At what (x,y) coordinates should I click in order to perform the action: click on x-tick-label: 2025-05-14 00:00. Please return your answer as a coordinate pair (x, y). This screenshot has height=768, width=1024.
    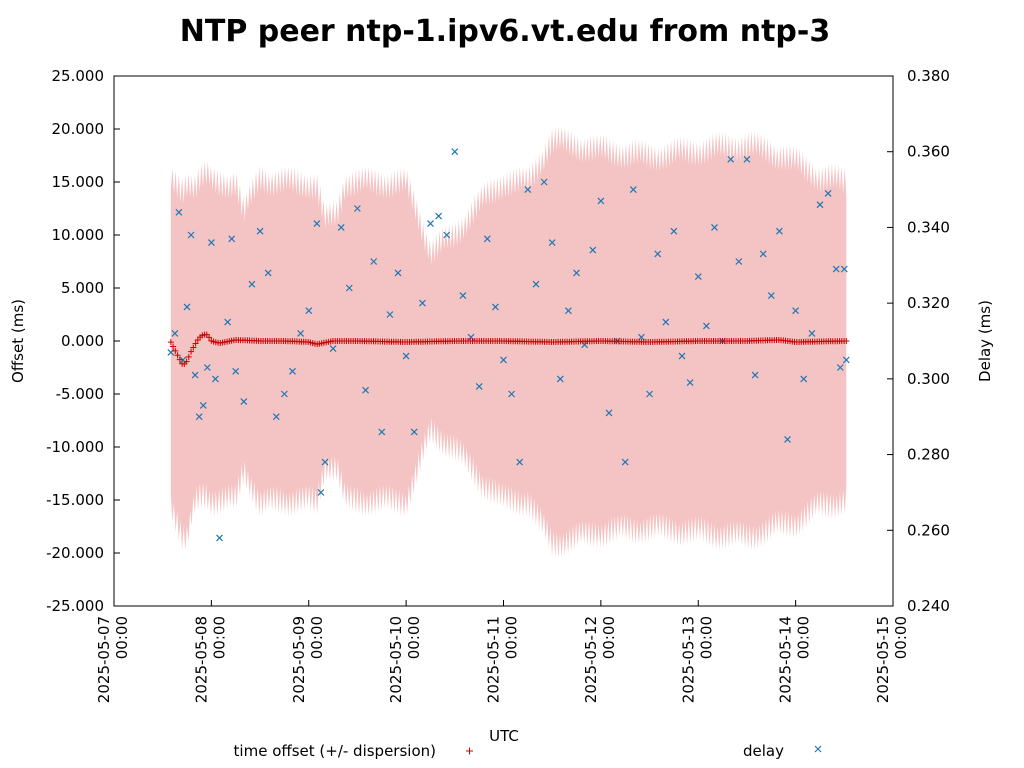
    Looking at the image, I should click on (795, 659).